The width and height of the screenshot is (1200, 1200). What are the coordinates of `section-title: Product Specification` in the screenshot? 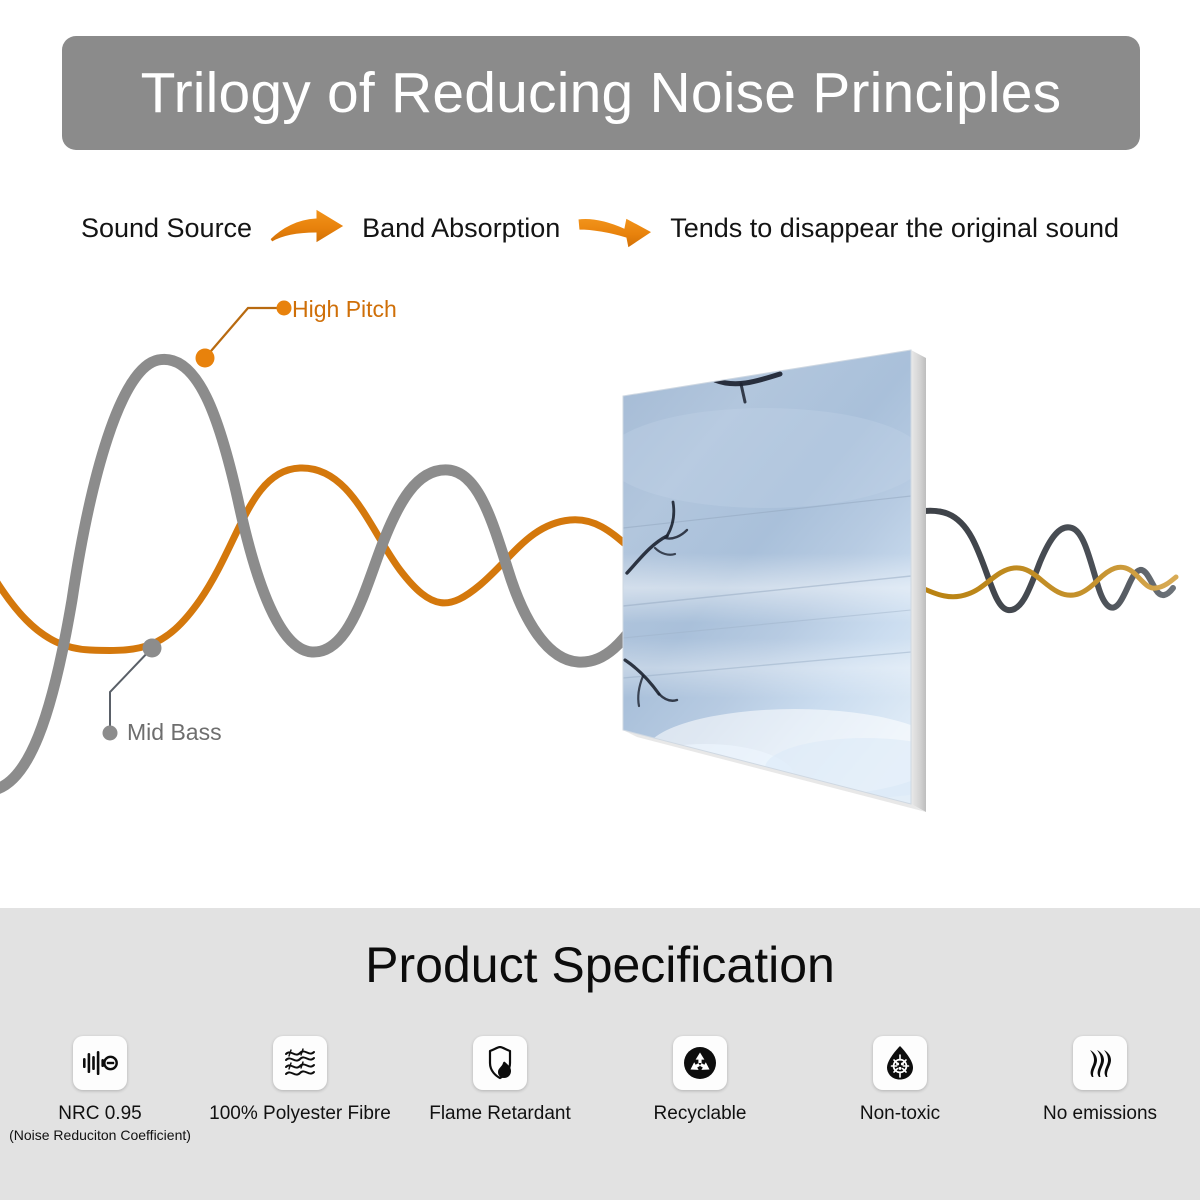 It's located at (600, 965).